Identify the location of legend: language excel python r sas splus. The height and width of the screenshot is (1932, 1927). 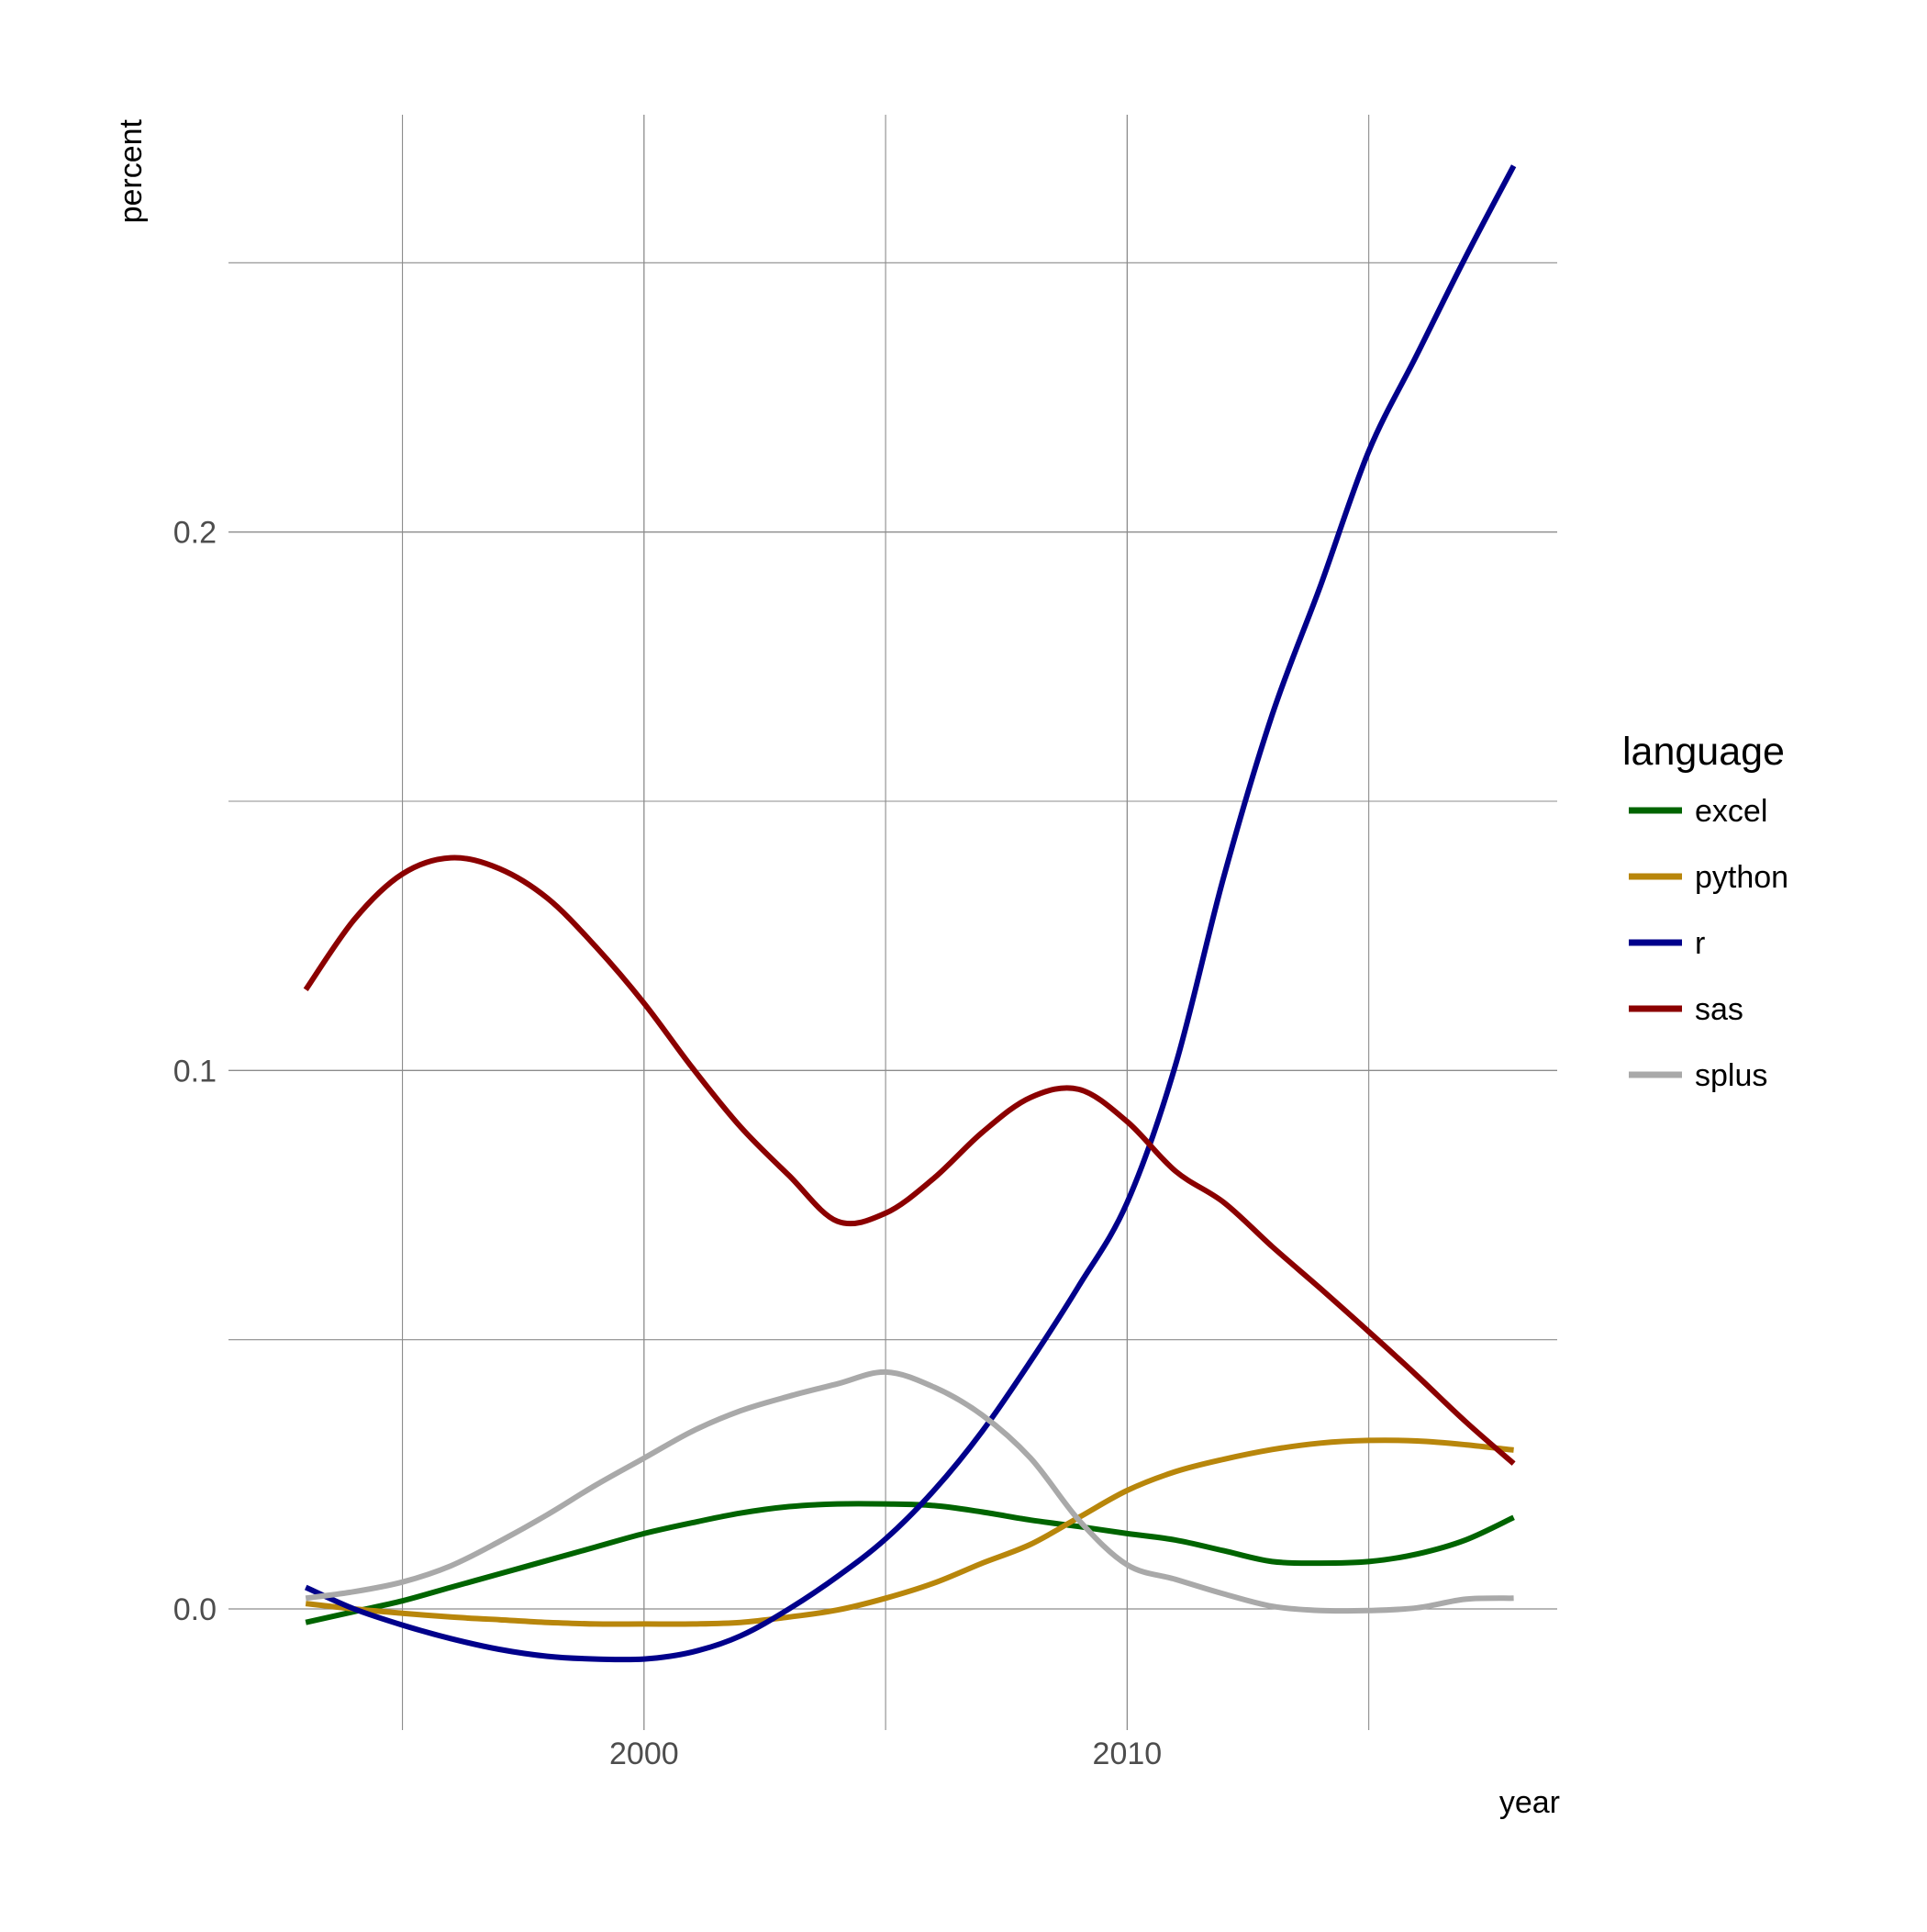
(1705, 911).